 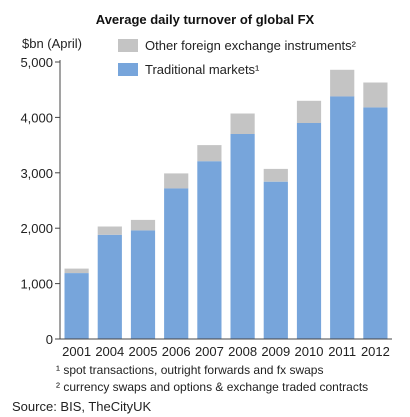 What do you see at coordinates (109, 286) in the screenshot?
I see `bar-traditional-2004` at bounding box center [109, 286].